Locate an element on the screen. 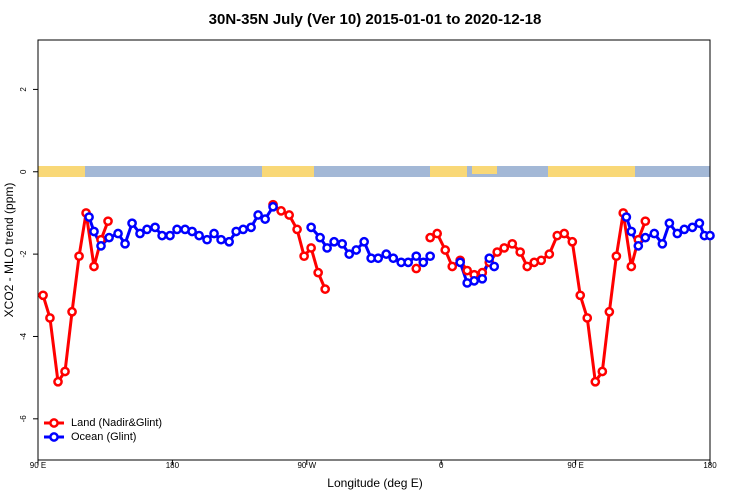  legend-box is located at coordinates (112, 430).